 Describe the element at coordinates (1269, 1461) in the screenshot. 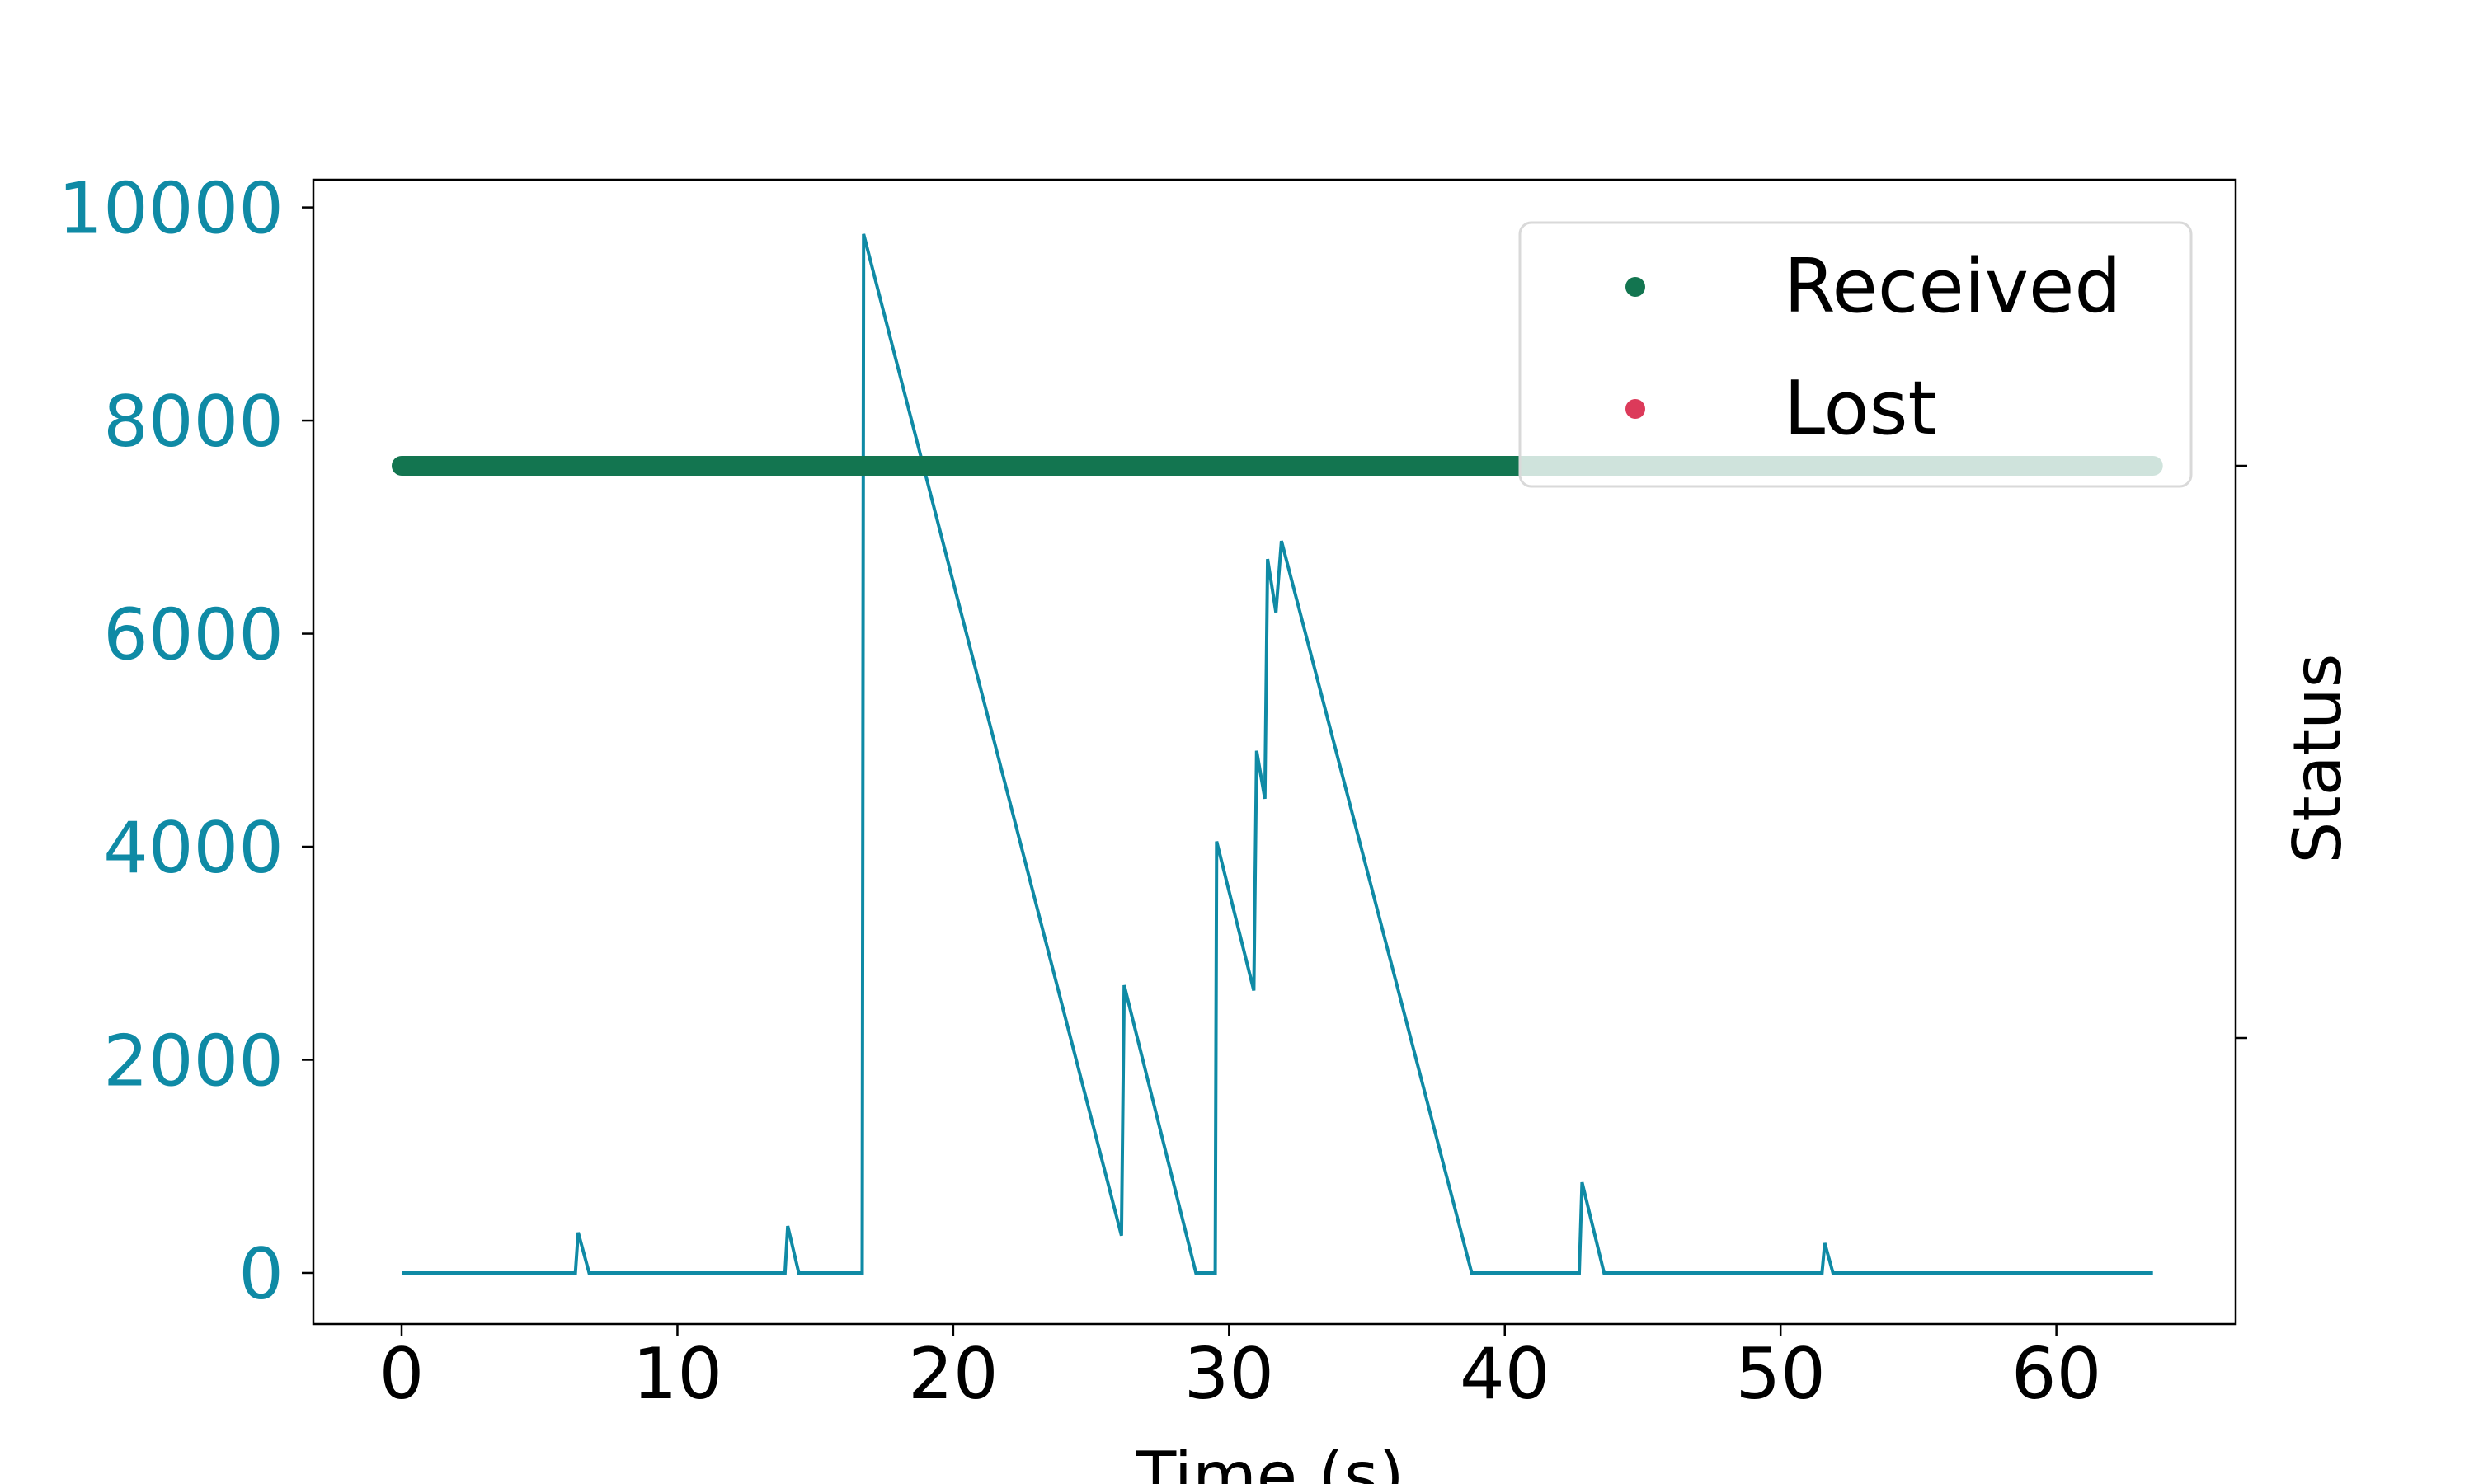

I see `x-axis-label: Time (s)` at that location.